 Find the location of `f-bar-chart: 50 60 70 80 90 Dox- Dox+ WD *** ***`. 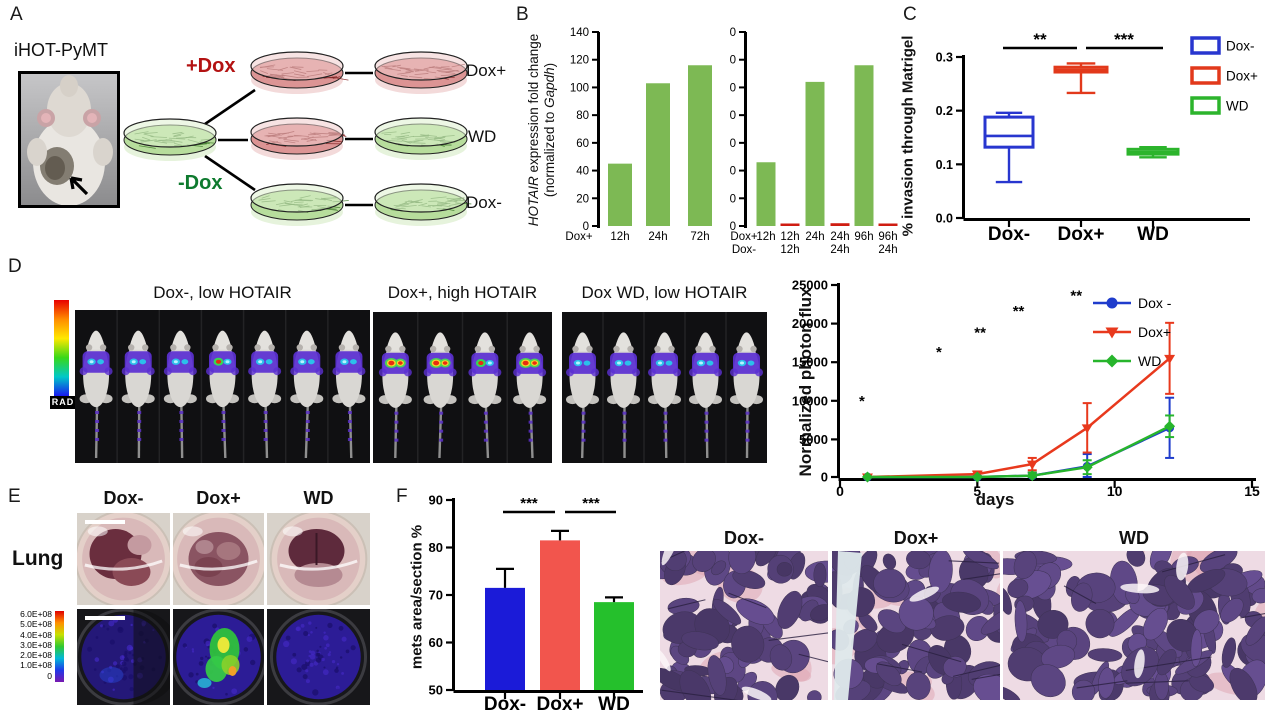

f-bar-chart: 50 60 70 80 90 Dox- Dox+ WD *** *** is located at coordinates (536, 604).